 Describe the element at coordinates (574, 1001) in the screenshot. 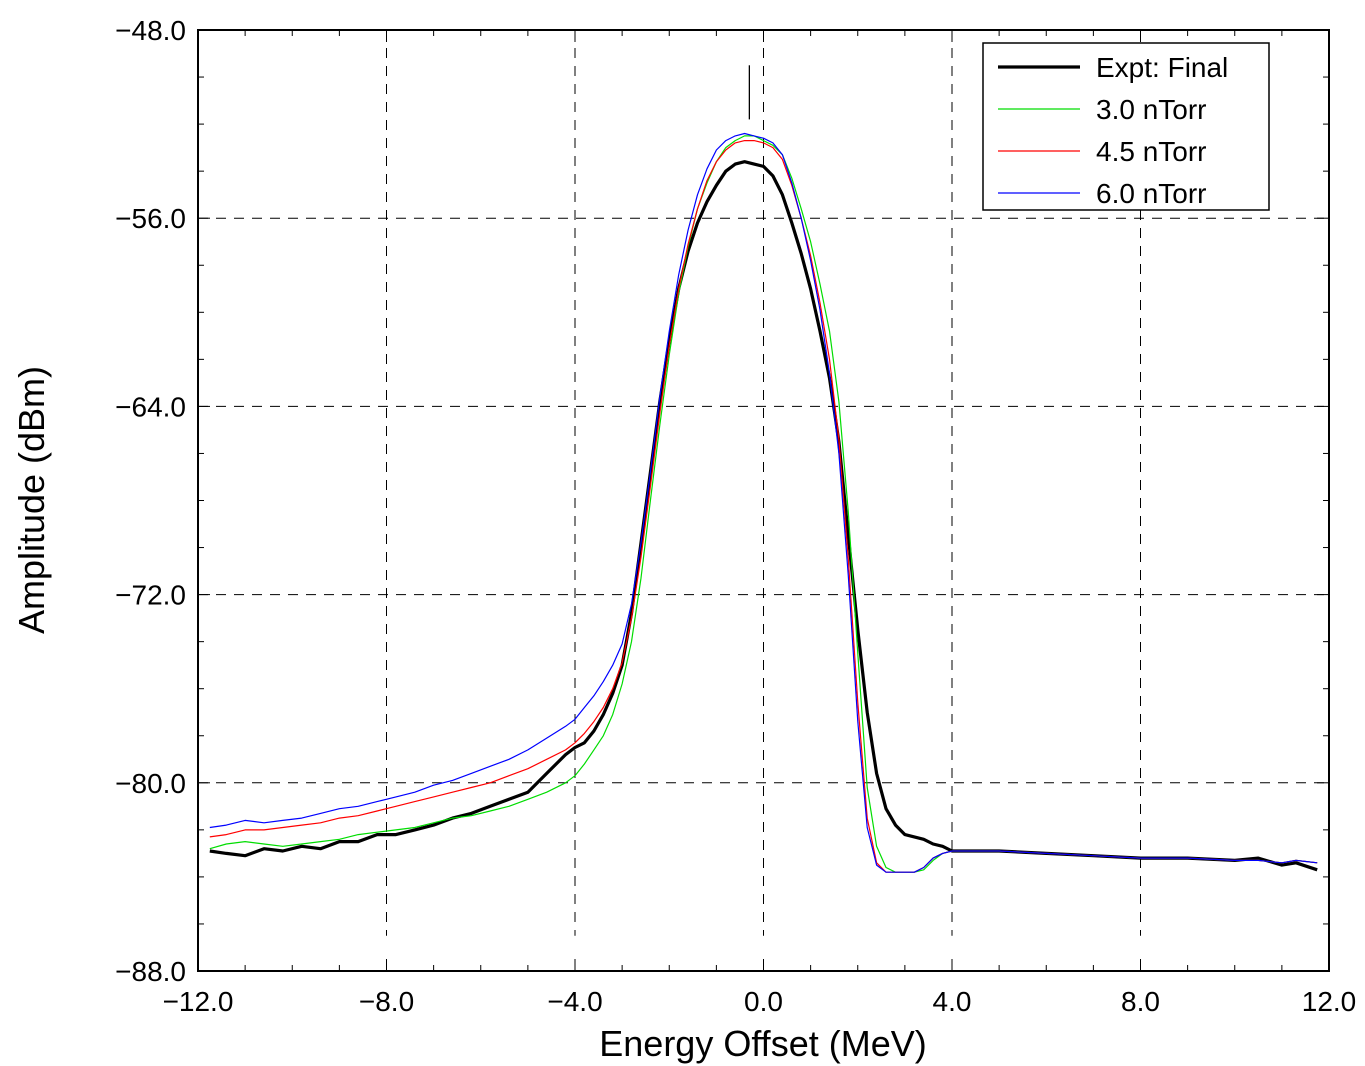

I see `x-tick-label: −4.0` at that location.